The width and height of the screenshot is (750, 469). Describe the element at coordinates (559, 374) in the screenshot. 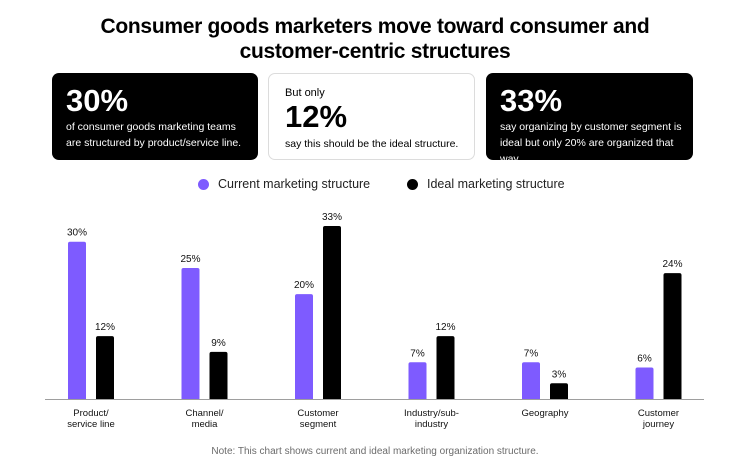

I see `data-label-ideal-4: 3%` at that location.